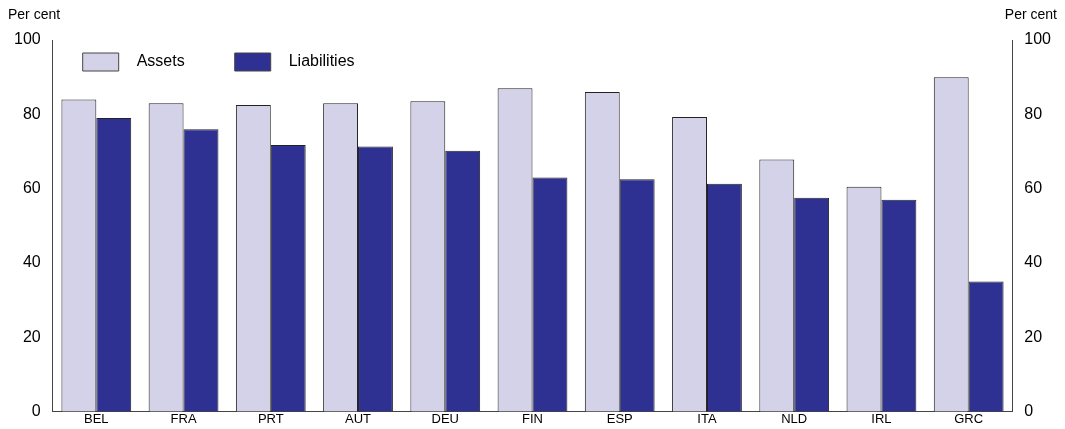 This screenshot has width=1065, height=429. Describe the element at coordinates (183, 418) in the screenshot. I see `x-tick-label: FRA` at that location.